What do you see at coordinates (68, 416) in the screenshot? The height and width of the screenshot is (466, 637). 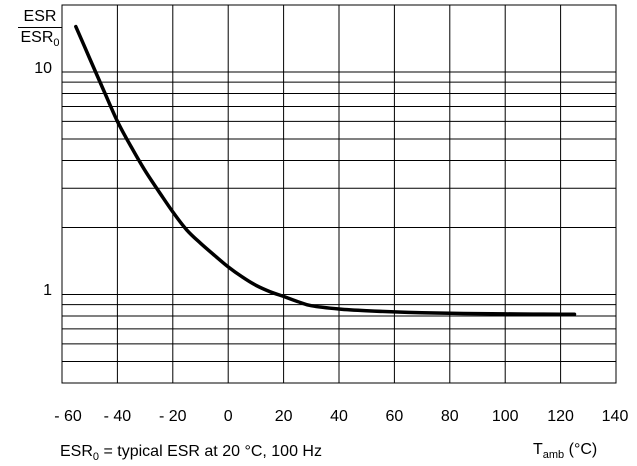 I see `x-tick-label: - 60` at bounding box center [68, 416].